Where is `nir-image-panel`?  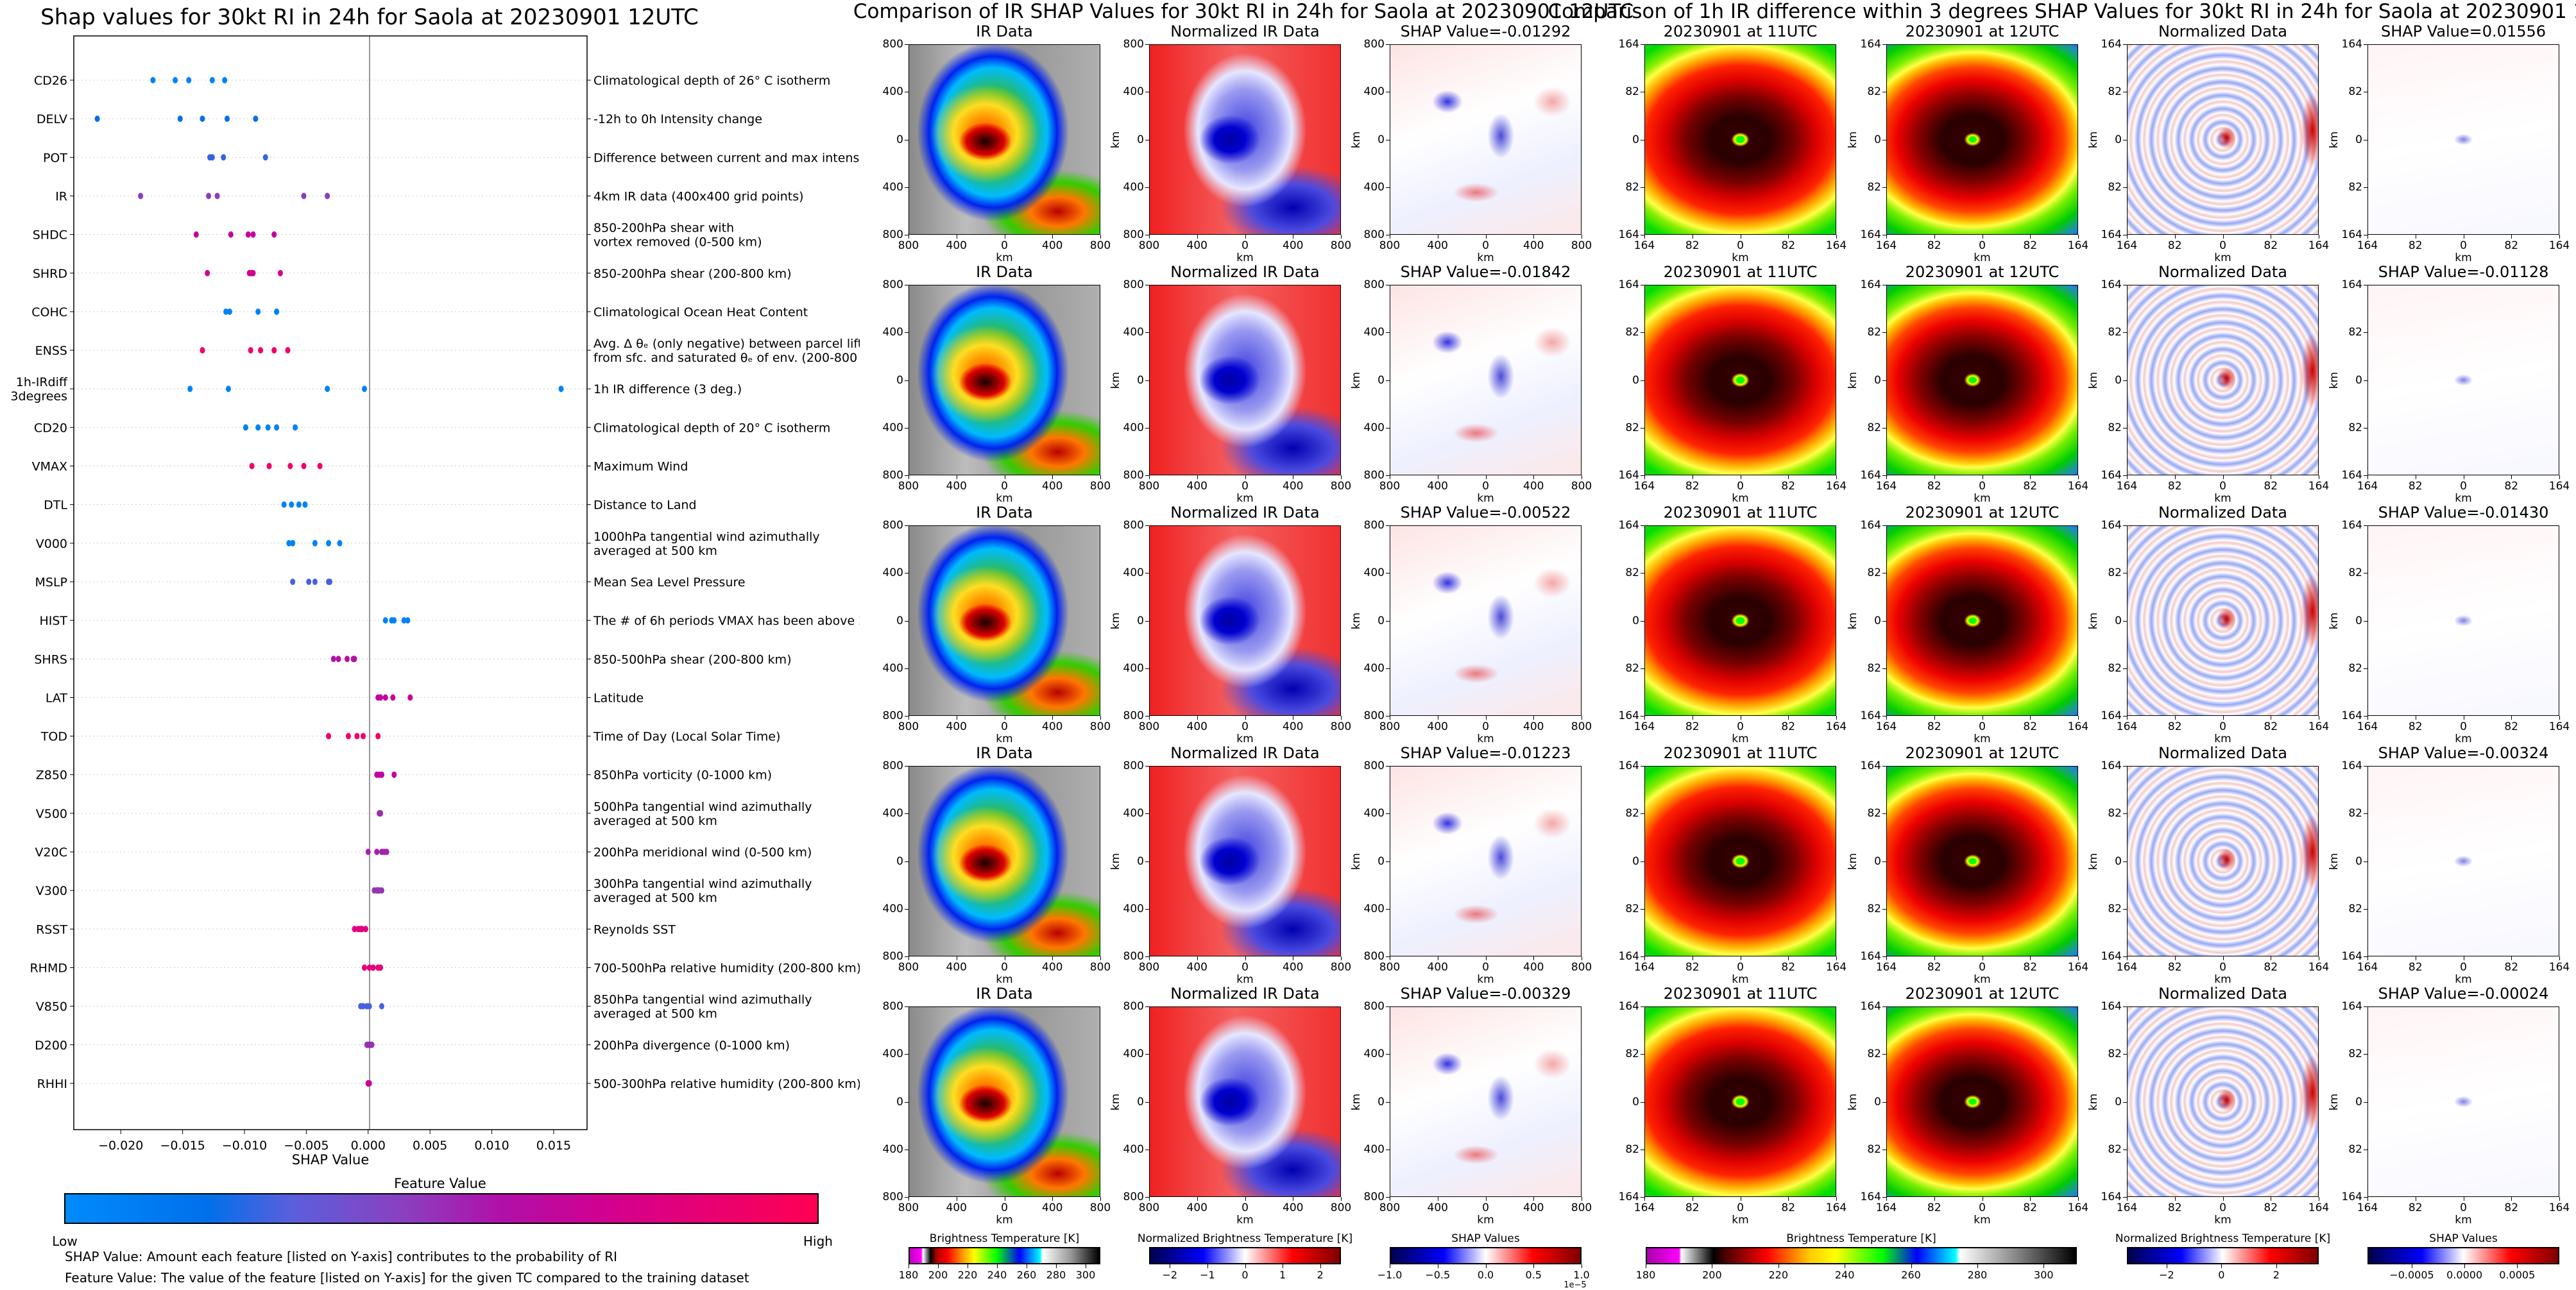
nir-image-panel is located at coordinates (1245, 620).